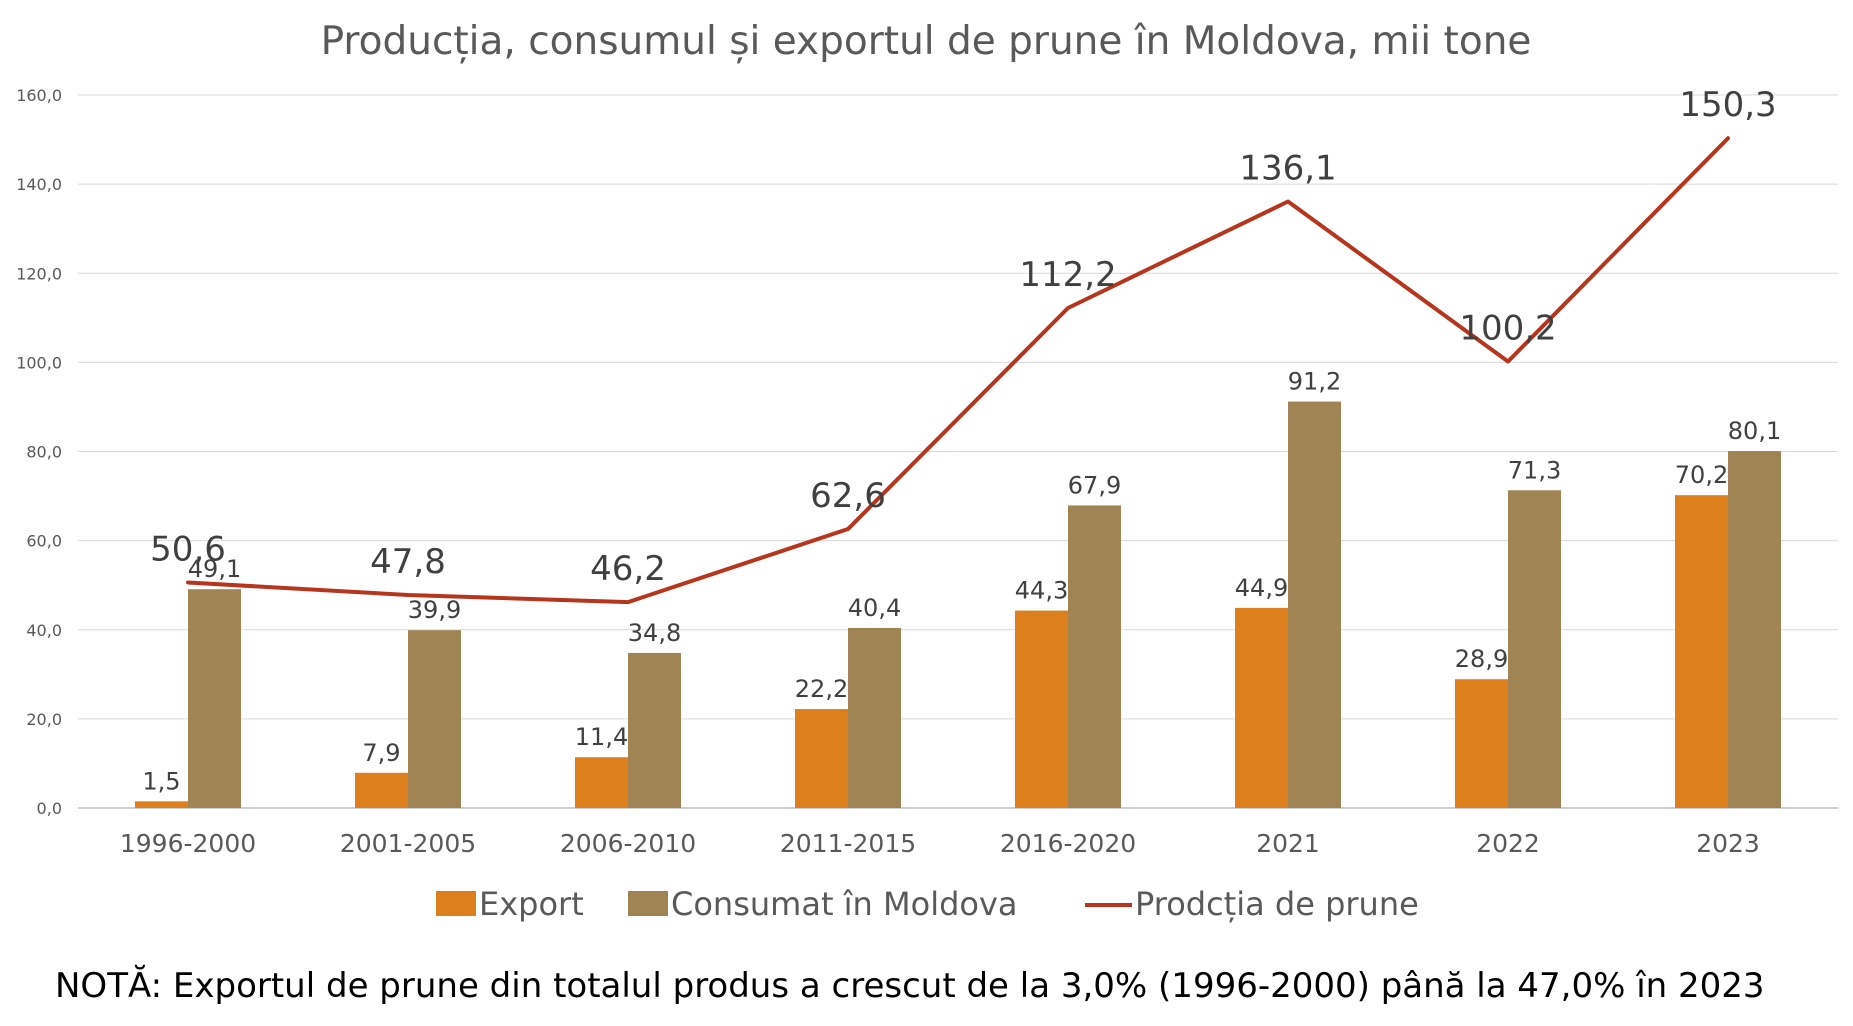  I want to click on y-tick-label: 60,0, so click(44, 541).